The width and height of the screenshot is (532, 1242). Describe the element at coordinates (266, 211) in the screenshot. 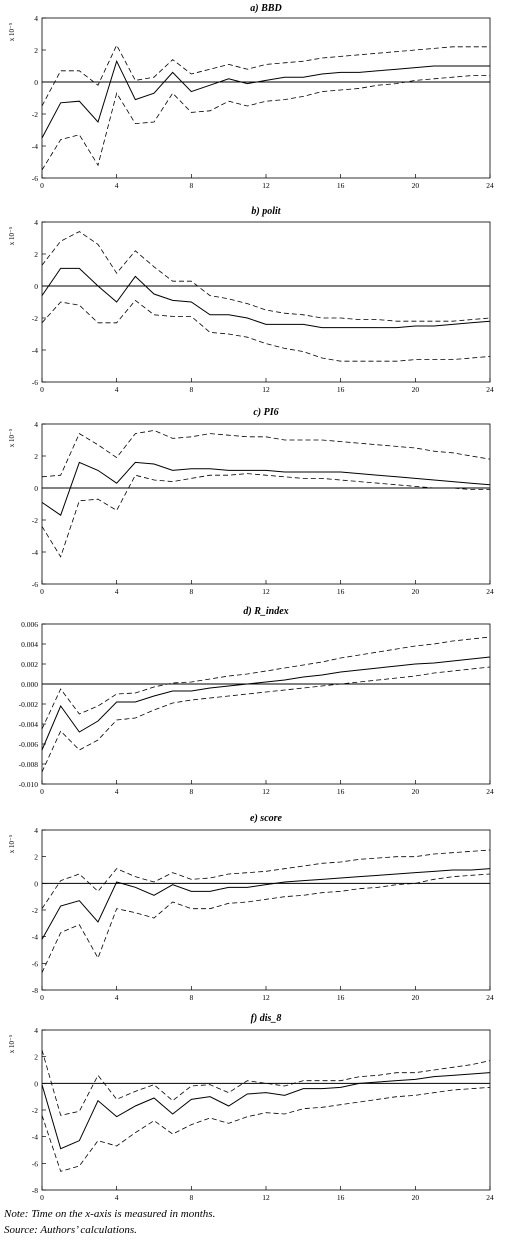

I see `panel-title: b) polit` at that location.